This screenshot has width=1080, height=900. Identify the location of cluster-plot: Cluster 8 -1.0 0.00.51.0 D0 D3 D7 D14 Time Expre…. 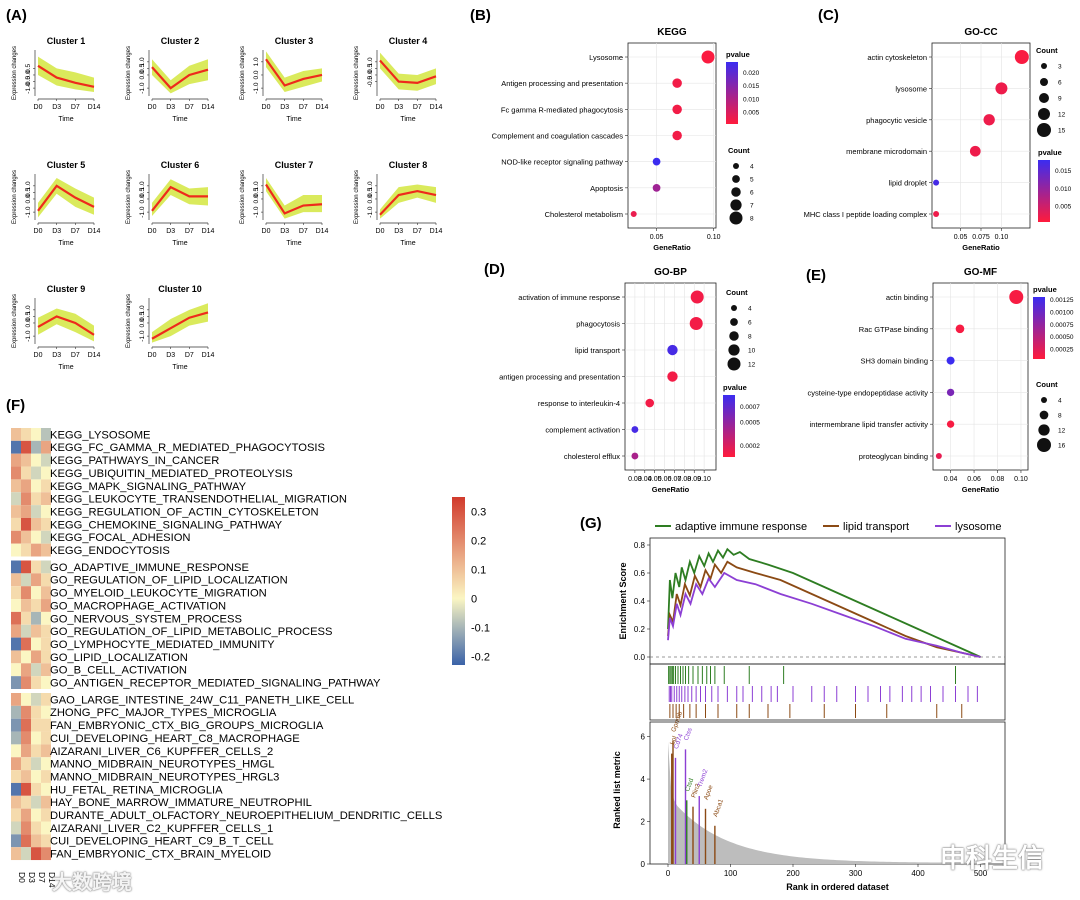
(398, 203).